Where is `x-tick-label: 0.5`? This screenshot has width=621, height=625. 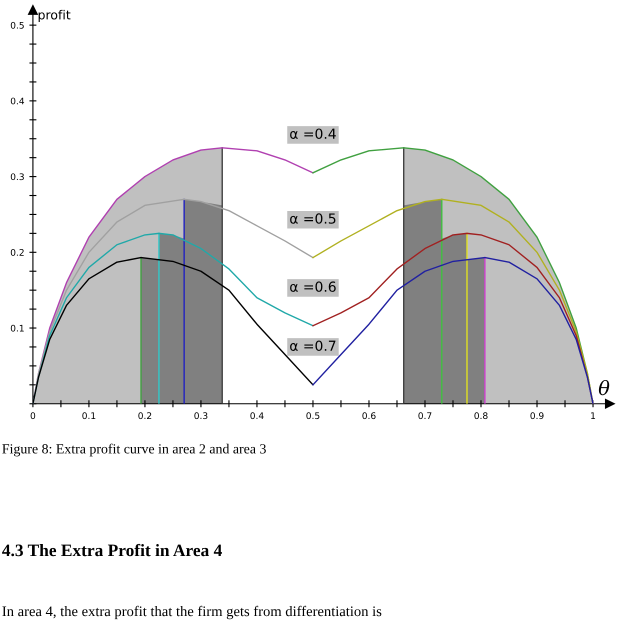
x-tick-label: 0.5 is located at coordinates (313, 416).